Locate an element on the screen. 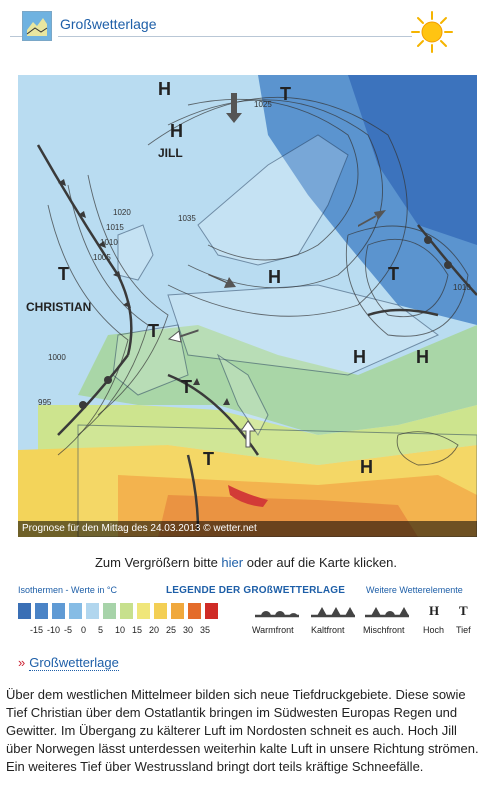  page-title: Großwetterlage is located at coordinates (108, 24).